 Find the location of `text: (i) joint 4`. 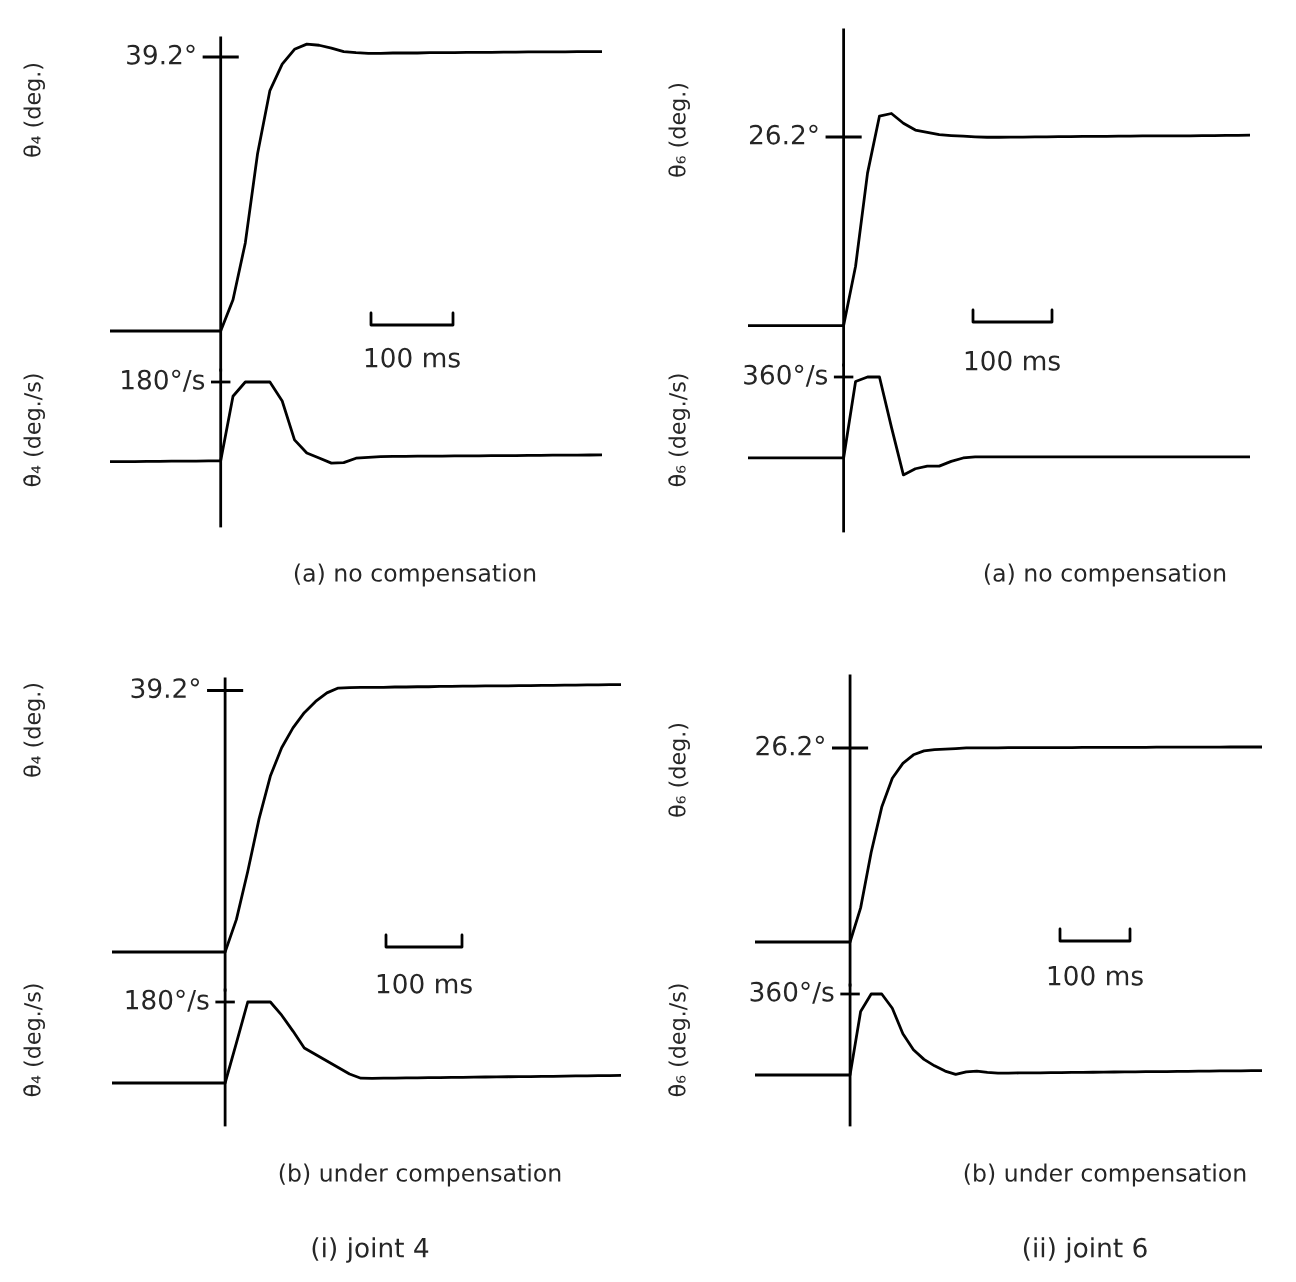

text: (i) joint 4 is located at coordinates (370, 1250).